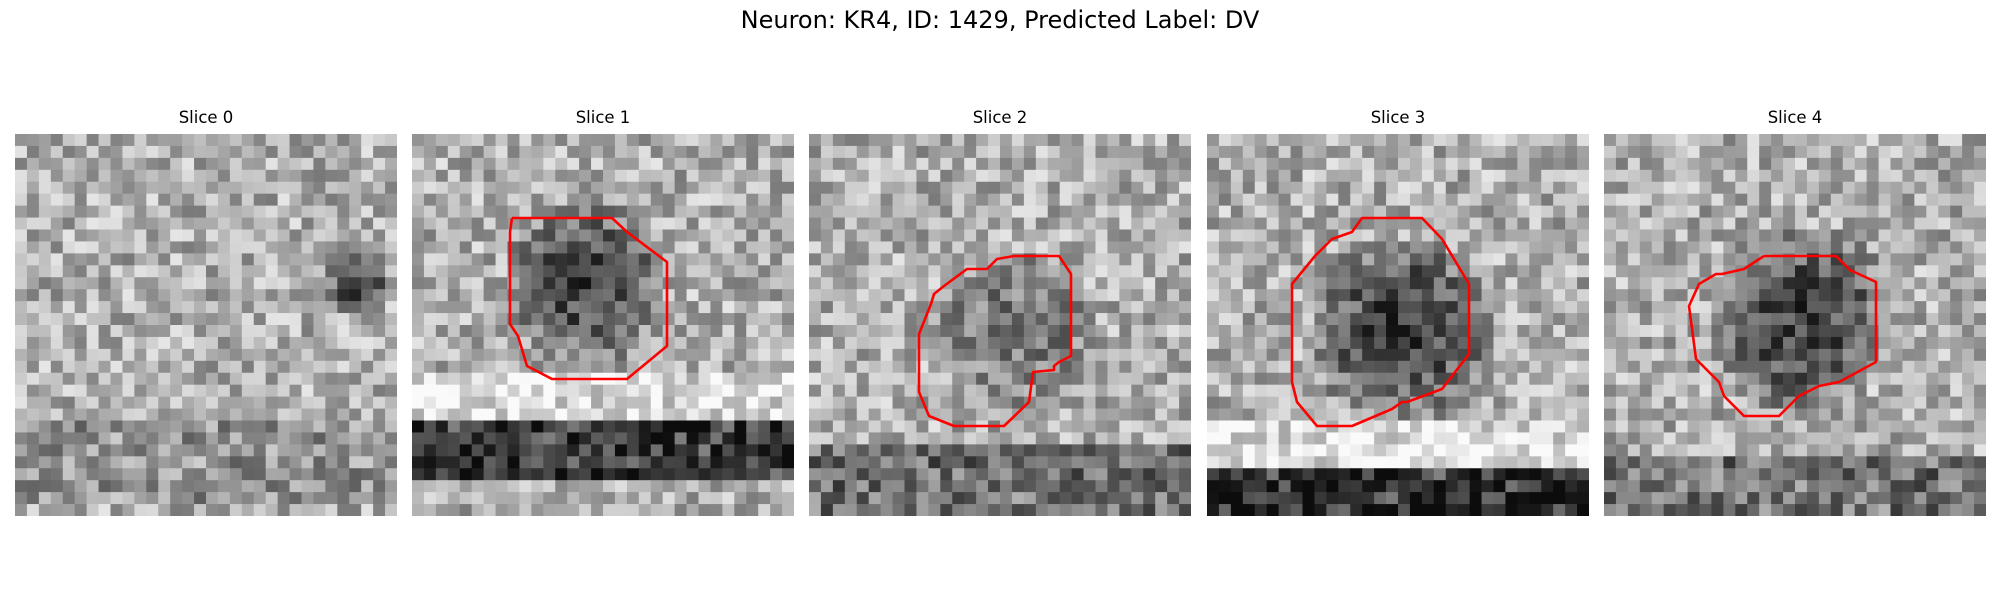 The height and width of the screenshot is (600, 2000). I want to click on slice-panel-4: Slice 4, so click(1795, 313).